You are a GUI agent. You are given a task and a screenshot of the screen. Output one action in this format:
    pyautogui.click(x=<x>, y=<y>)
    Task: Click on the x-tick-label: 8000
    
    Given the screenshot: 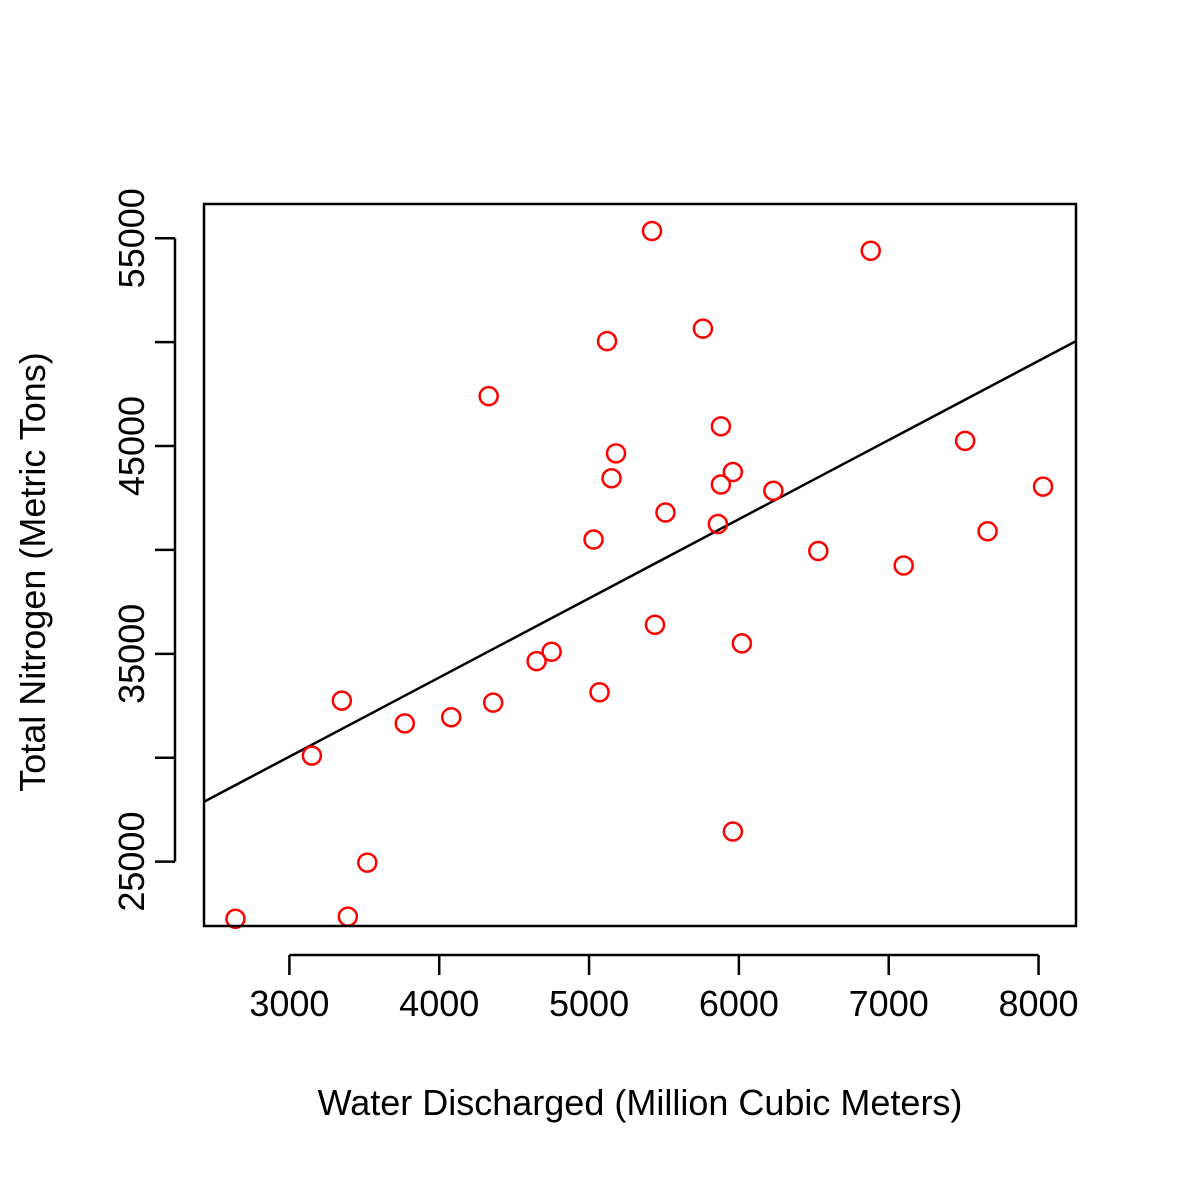 What is the action you would take?
    pyautogui.click(x=1038, y=1003)
    